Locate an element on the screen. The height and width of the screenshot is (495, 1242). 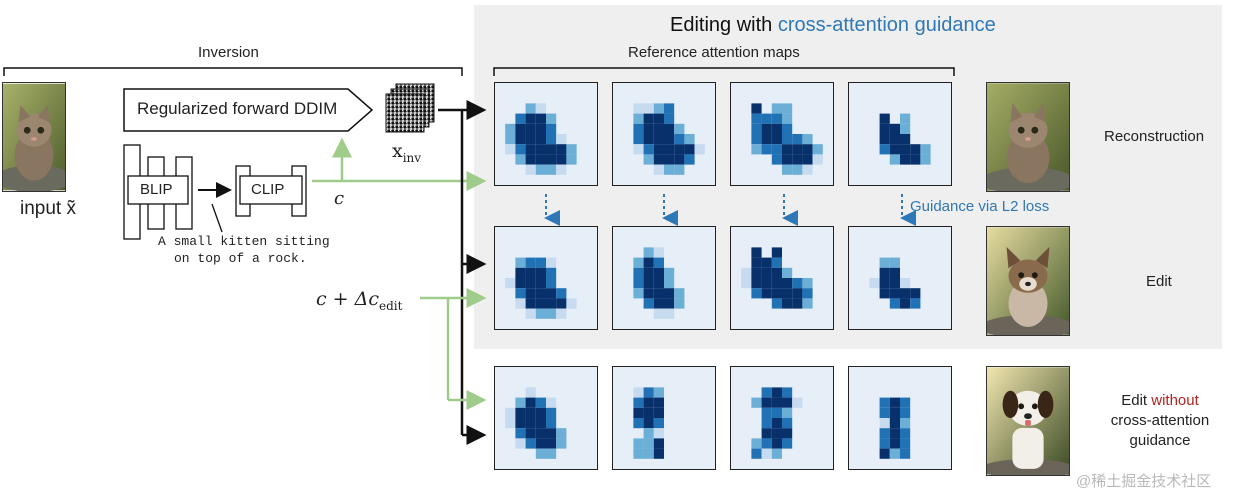
x-inv-noise-stack is located at coordinates (410, 108).